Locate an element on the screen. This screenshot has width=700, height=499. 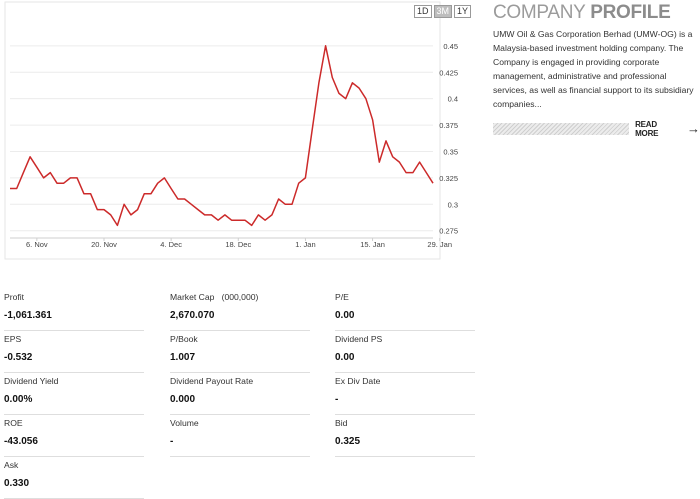
stat-eps: EPS -0.532 is located at coordinates (74, 353).